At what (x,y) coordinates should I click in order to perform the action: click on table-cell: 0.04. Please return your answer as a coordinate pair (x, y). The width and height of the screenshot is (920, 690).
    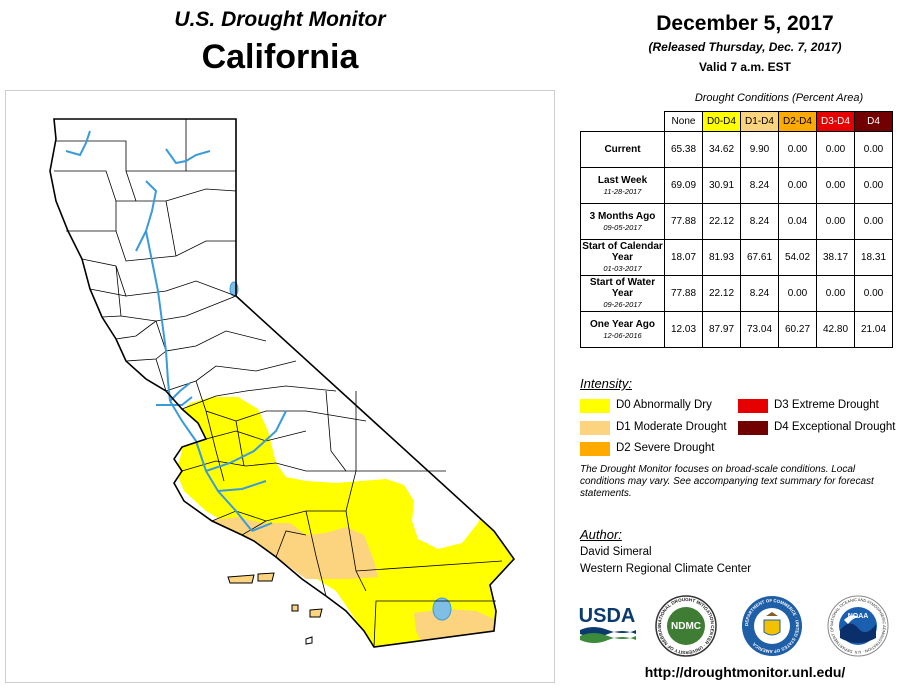
    Looking at the image, I should click on (797, 221).